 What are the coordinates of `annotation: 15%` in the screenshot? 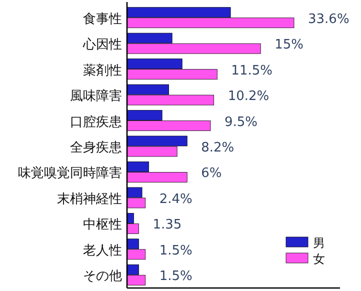 It's located at (289, 45).